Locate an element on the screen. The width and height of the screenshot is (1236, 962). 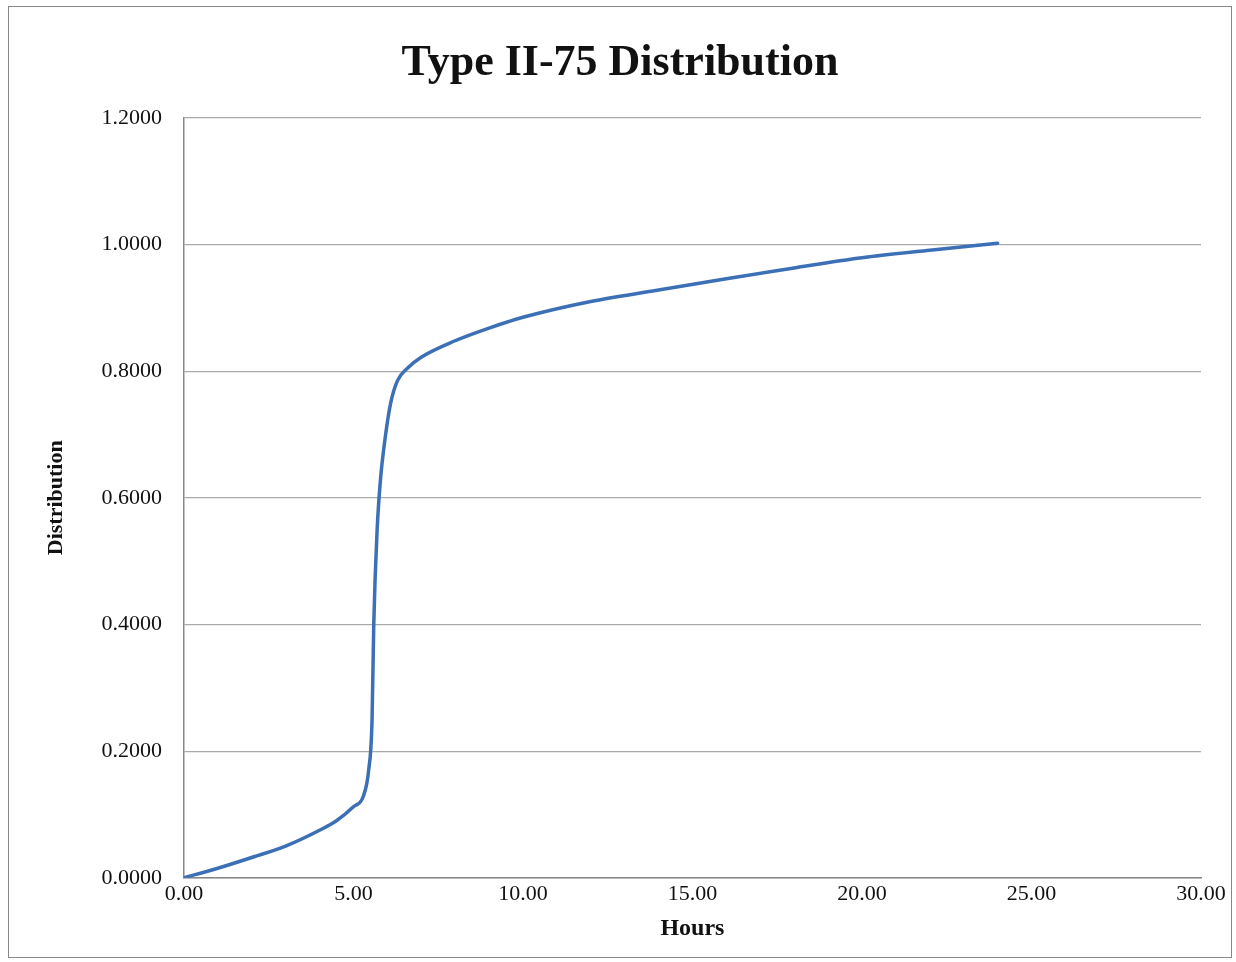
x-tick-label: 15.00 is located at coordinates (692, 892).